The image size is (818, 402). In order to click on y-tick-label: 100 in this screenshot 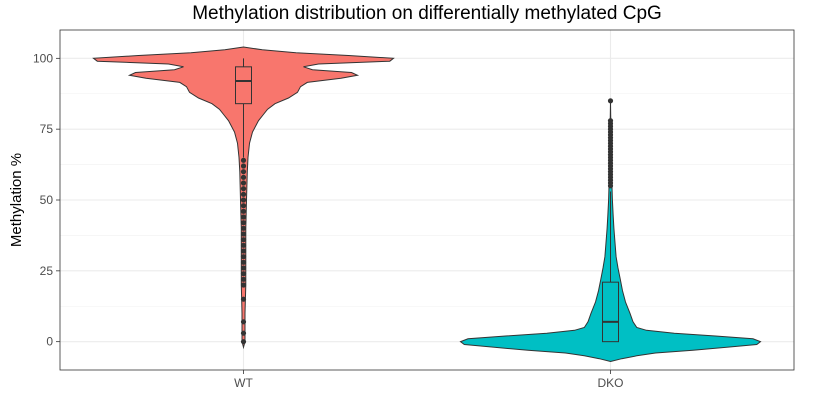, I will do `click(43, 58)`.